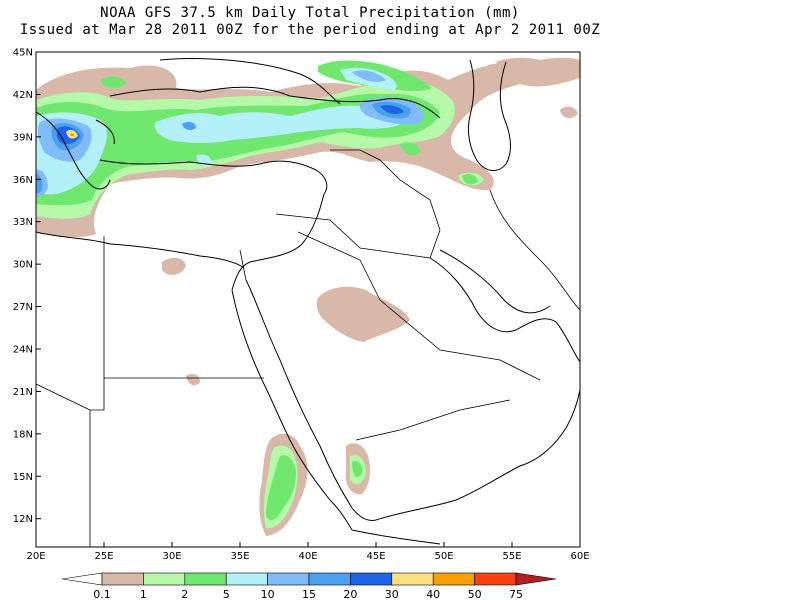  What do you see at coordinates (184, 594) in the screenshot?
I see `colorbar-label: 2` at bounding box center [184, 594].